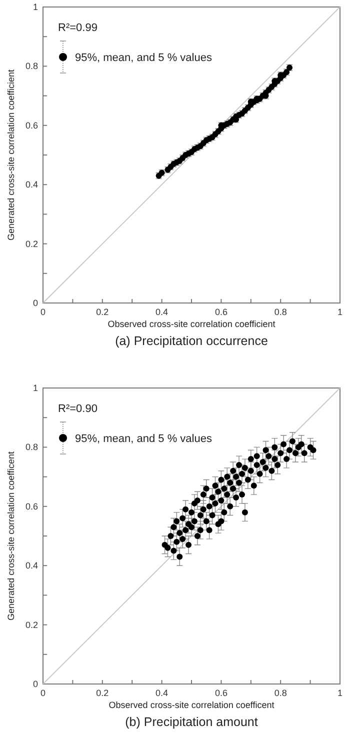 The image size is (347, 733). Describe the element at coordinates (191, 722) in the screenshot. I see `text: (b) Precipitation amount` at that location.